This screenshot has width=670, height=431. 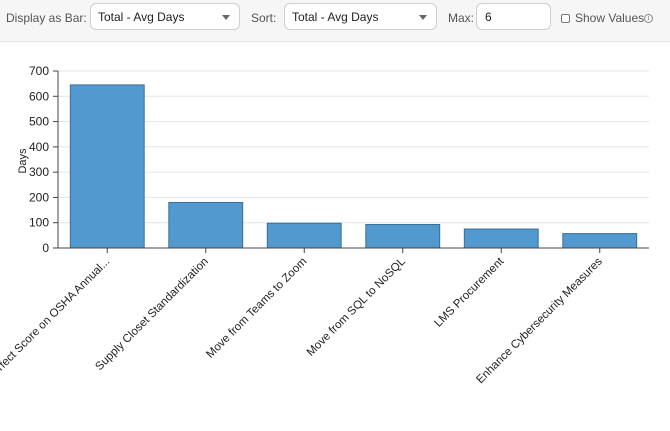 I want to click on sort-select: Total - Avg Days, so click(x=360, y=16).